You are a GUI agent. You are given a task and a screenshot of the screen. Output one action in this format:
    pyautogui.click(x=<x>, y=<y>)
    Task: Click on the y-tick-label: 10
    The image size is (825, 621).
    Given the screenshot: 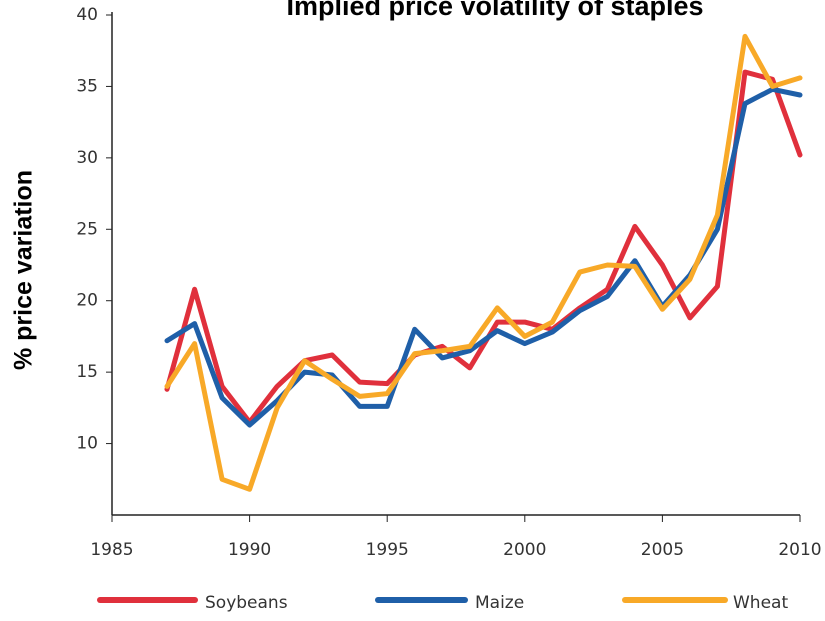 What is the action you would take?
    pyautogui.click(x=87, y=444)
    